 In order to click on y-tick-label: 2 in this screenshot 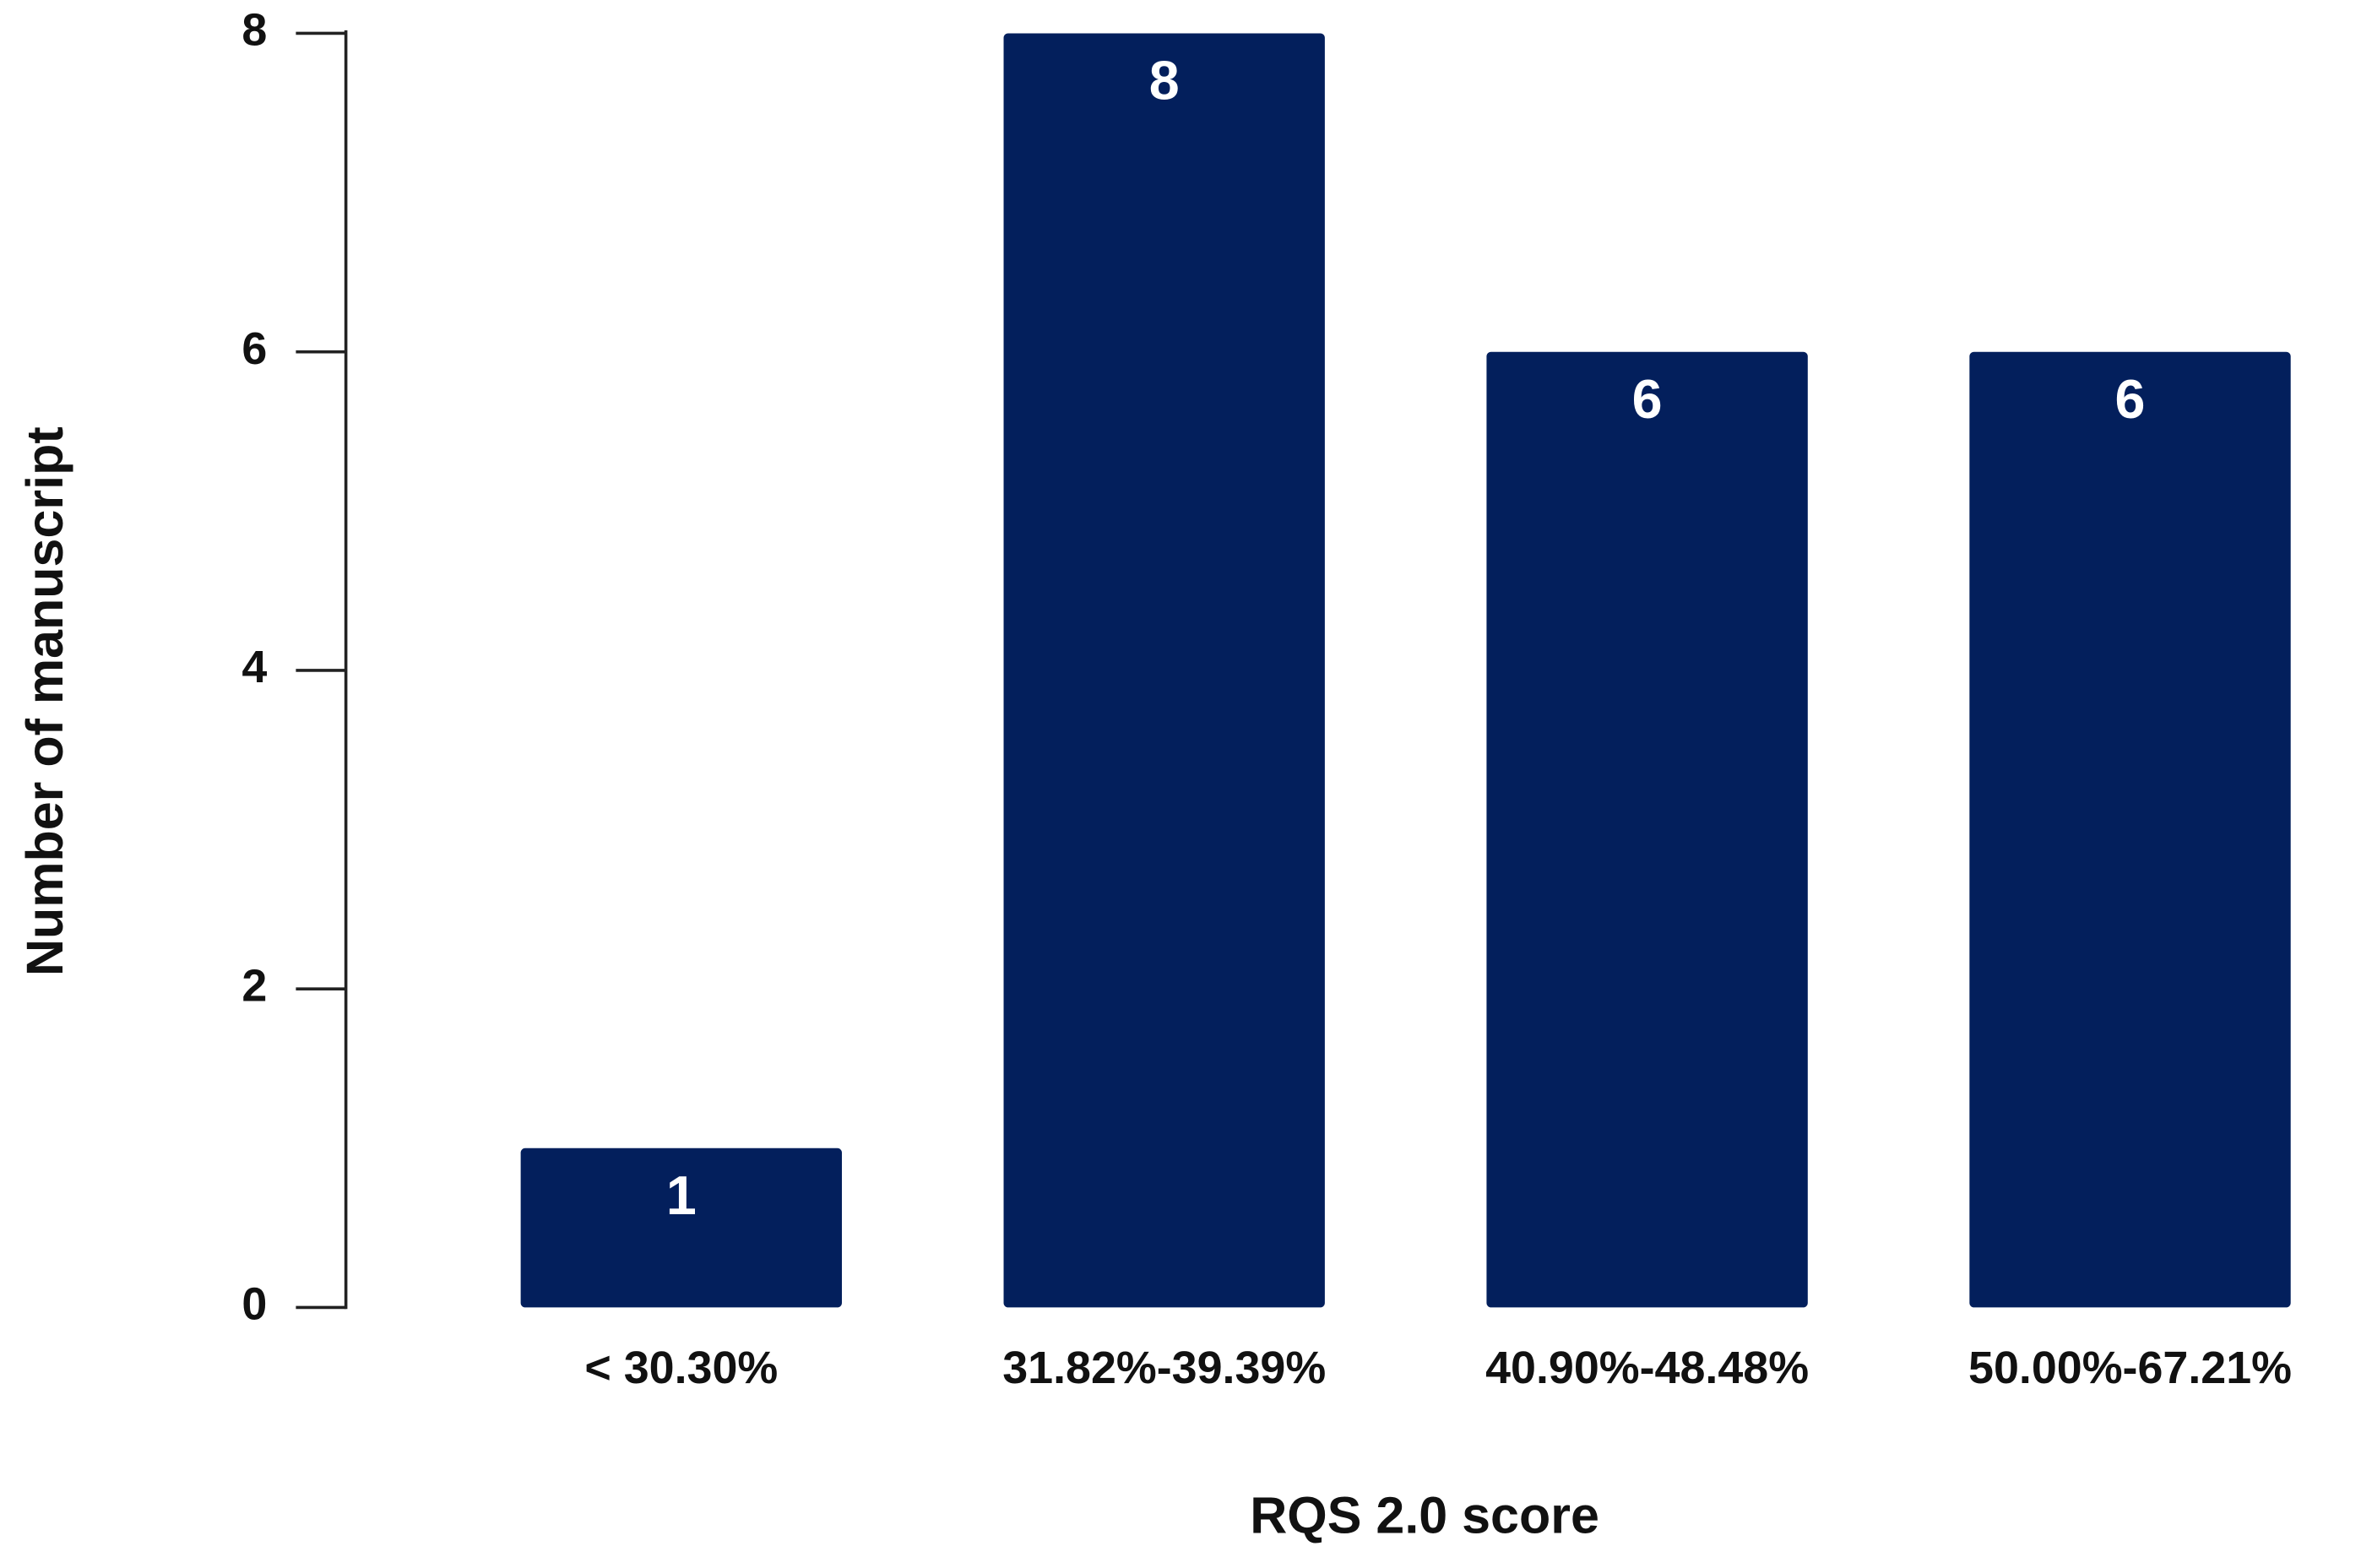, I will do `click(255, 986)`.